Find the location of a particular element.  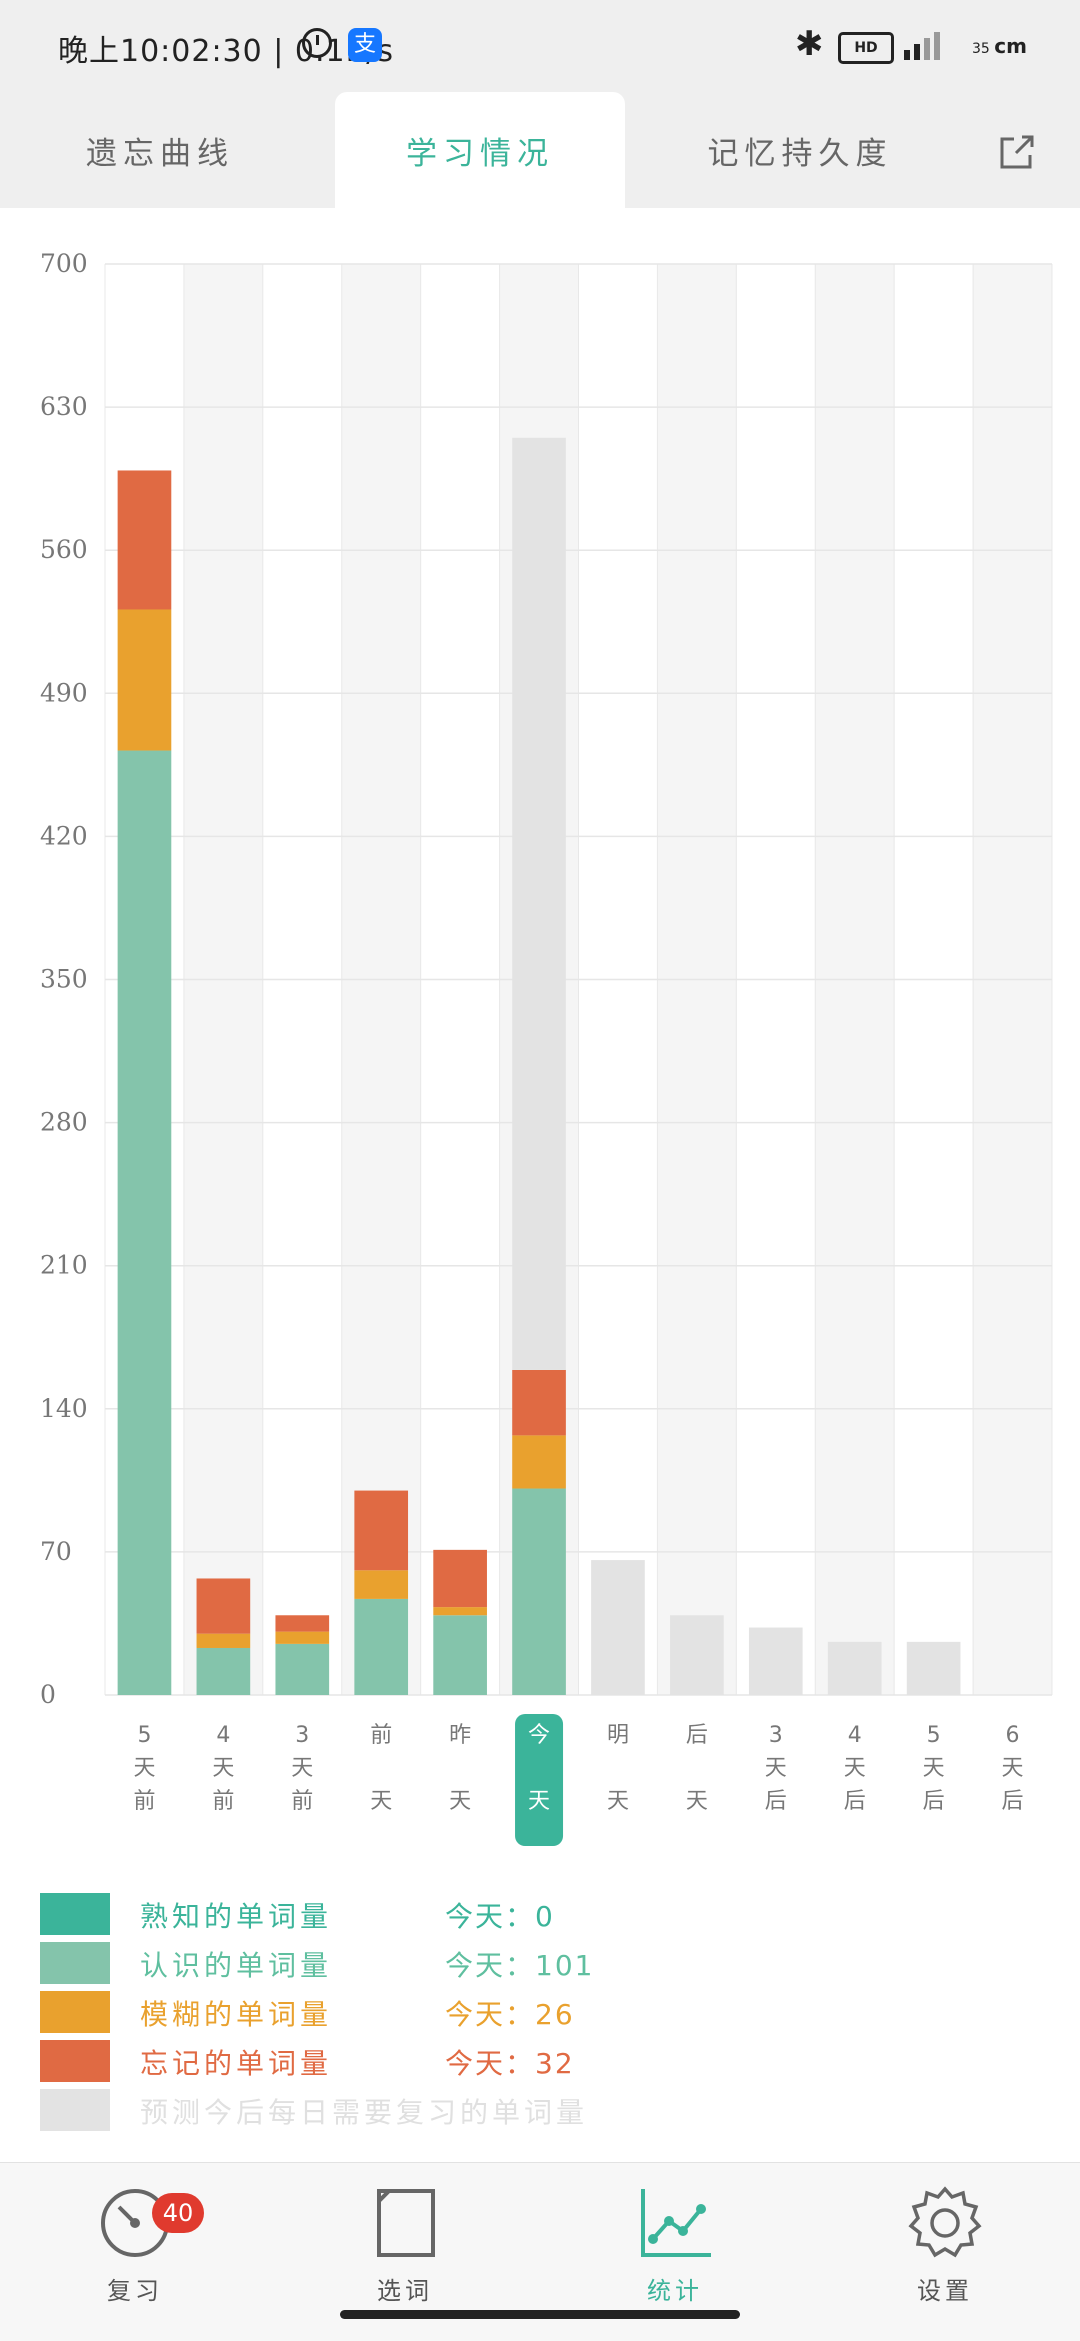

x-tick-label: 6 is located at coordinates (1013, 1735).